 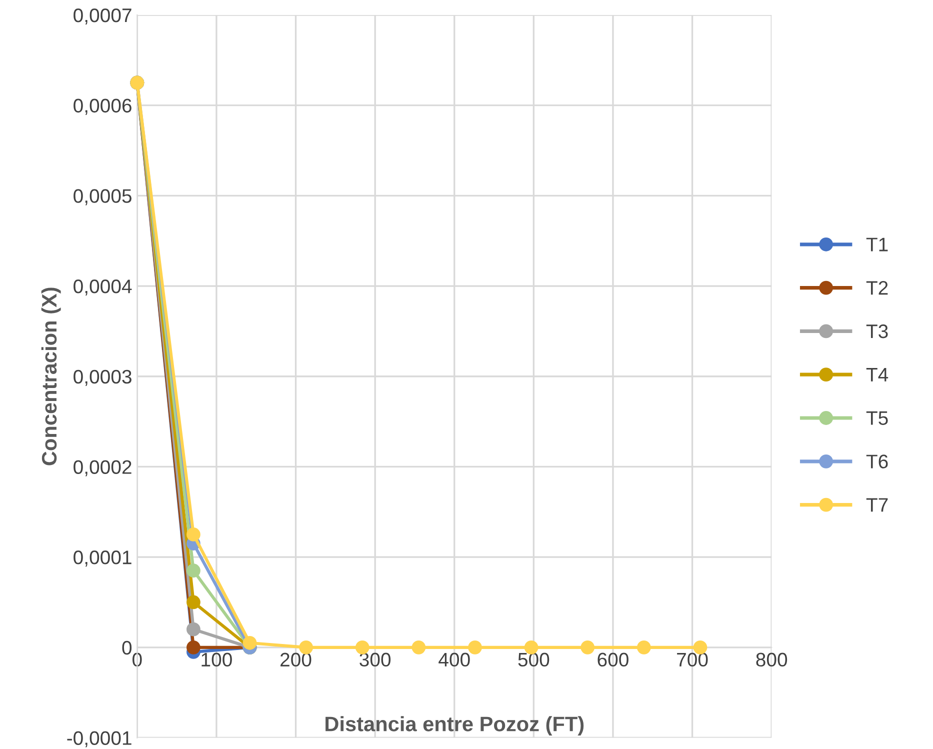 I want to click on legend-label: T2, so click(x=877, y=288).